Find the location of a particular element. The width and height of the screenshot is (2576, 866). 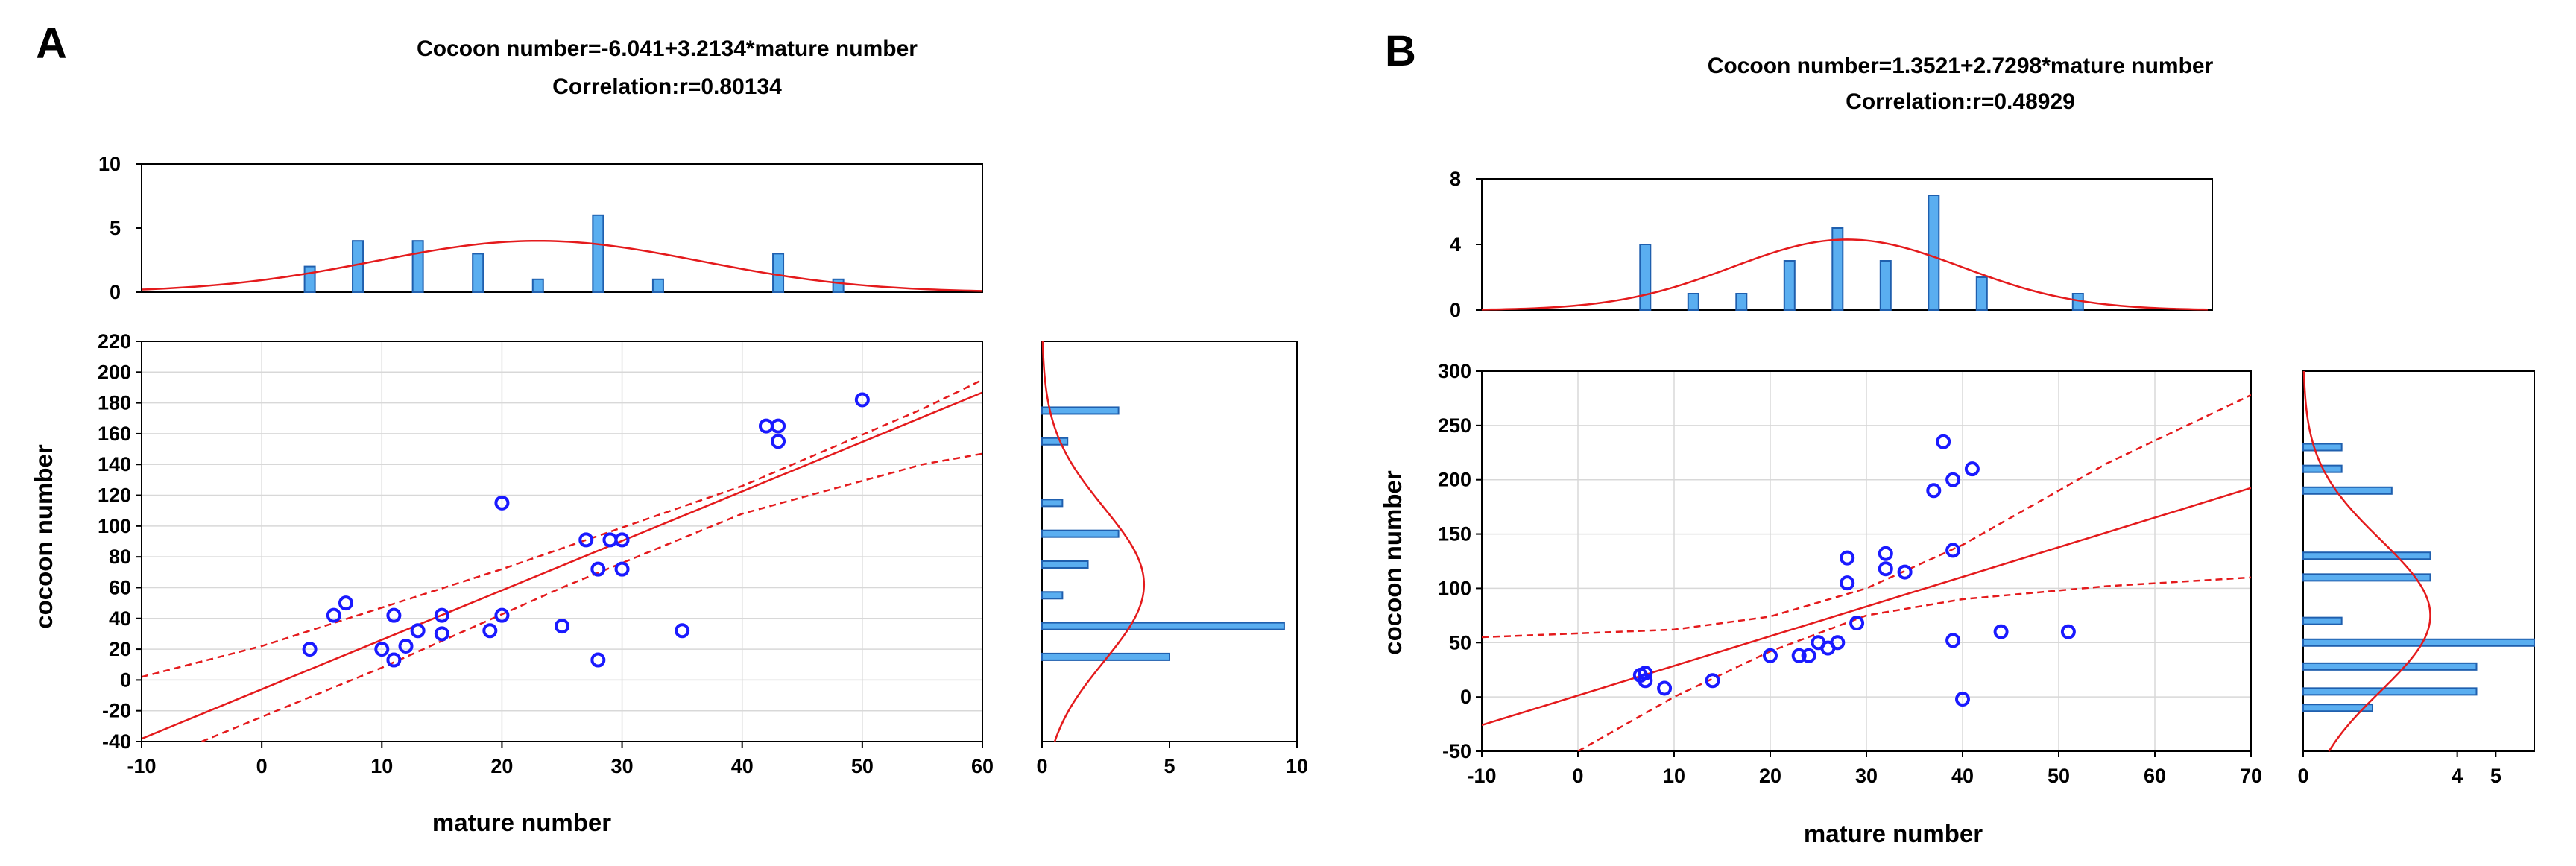

y-tick-label: 20 is located at coordinates (120, 649).